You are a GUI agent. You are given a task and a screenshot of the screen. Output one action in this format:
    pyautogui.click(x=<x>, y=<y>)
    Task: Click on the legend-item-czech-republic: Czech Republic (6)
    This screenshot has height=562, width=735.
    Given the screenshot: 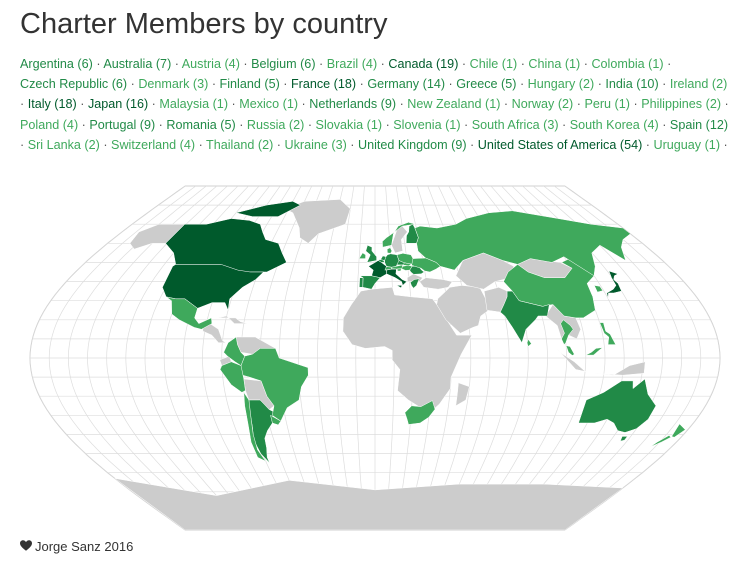 What is the action you would take?
    pyautogui.click(x=74, y=84)
    